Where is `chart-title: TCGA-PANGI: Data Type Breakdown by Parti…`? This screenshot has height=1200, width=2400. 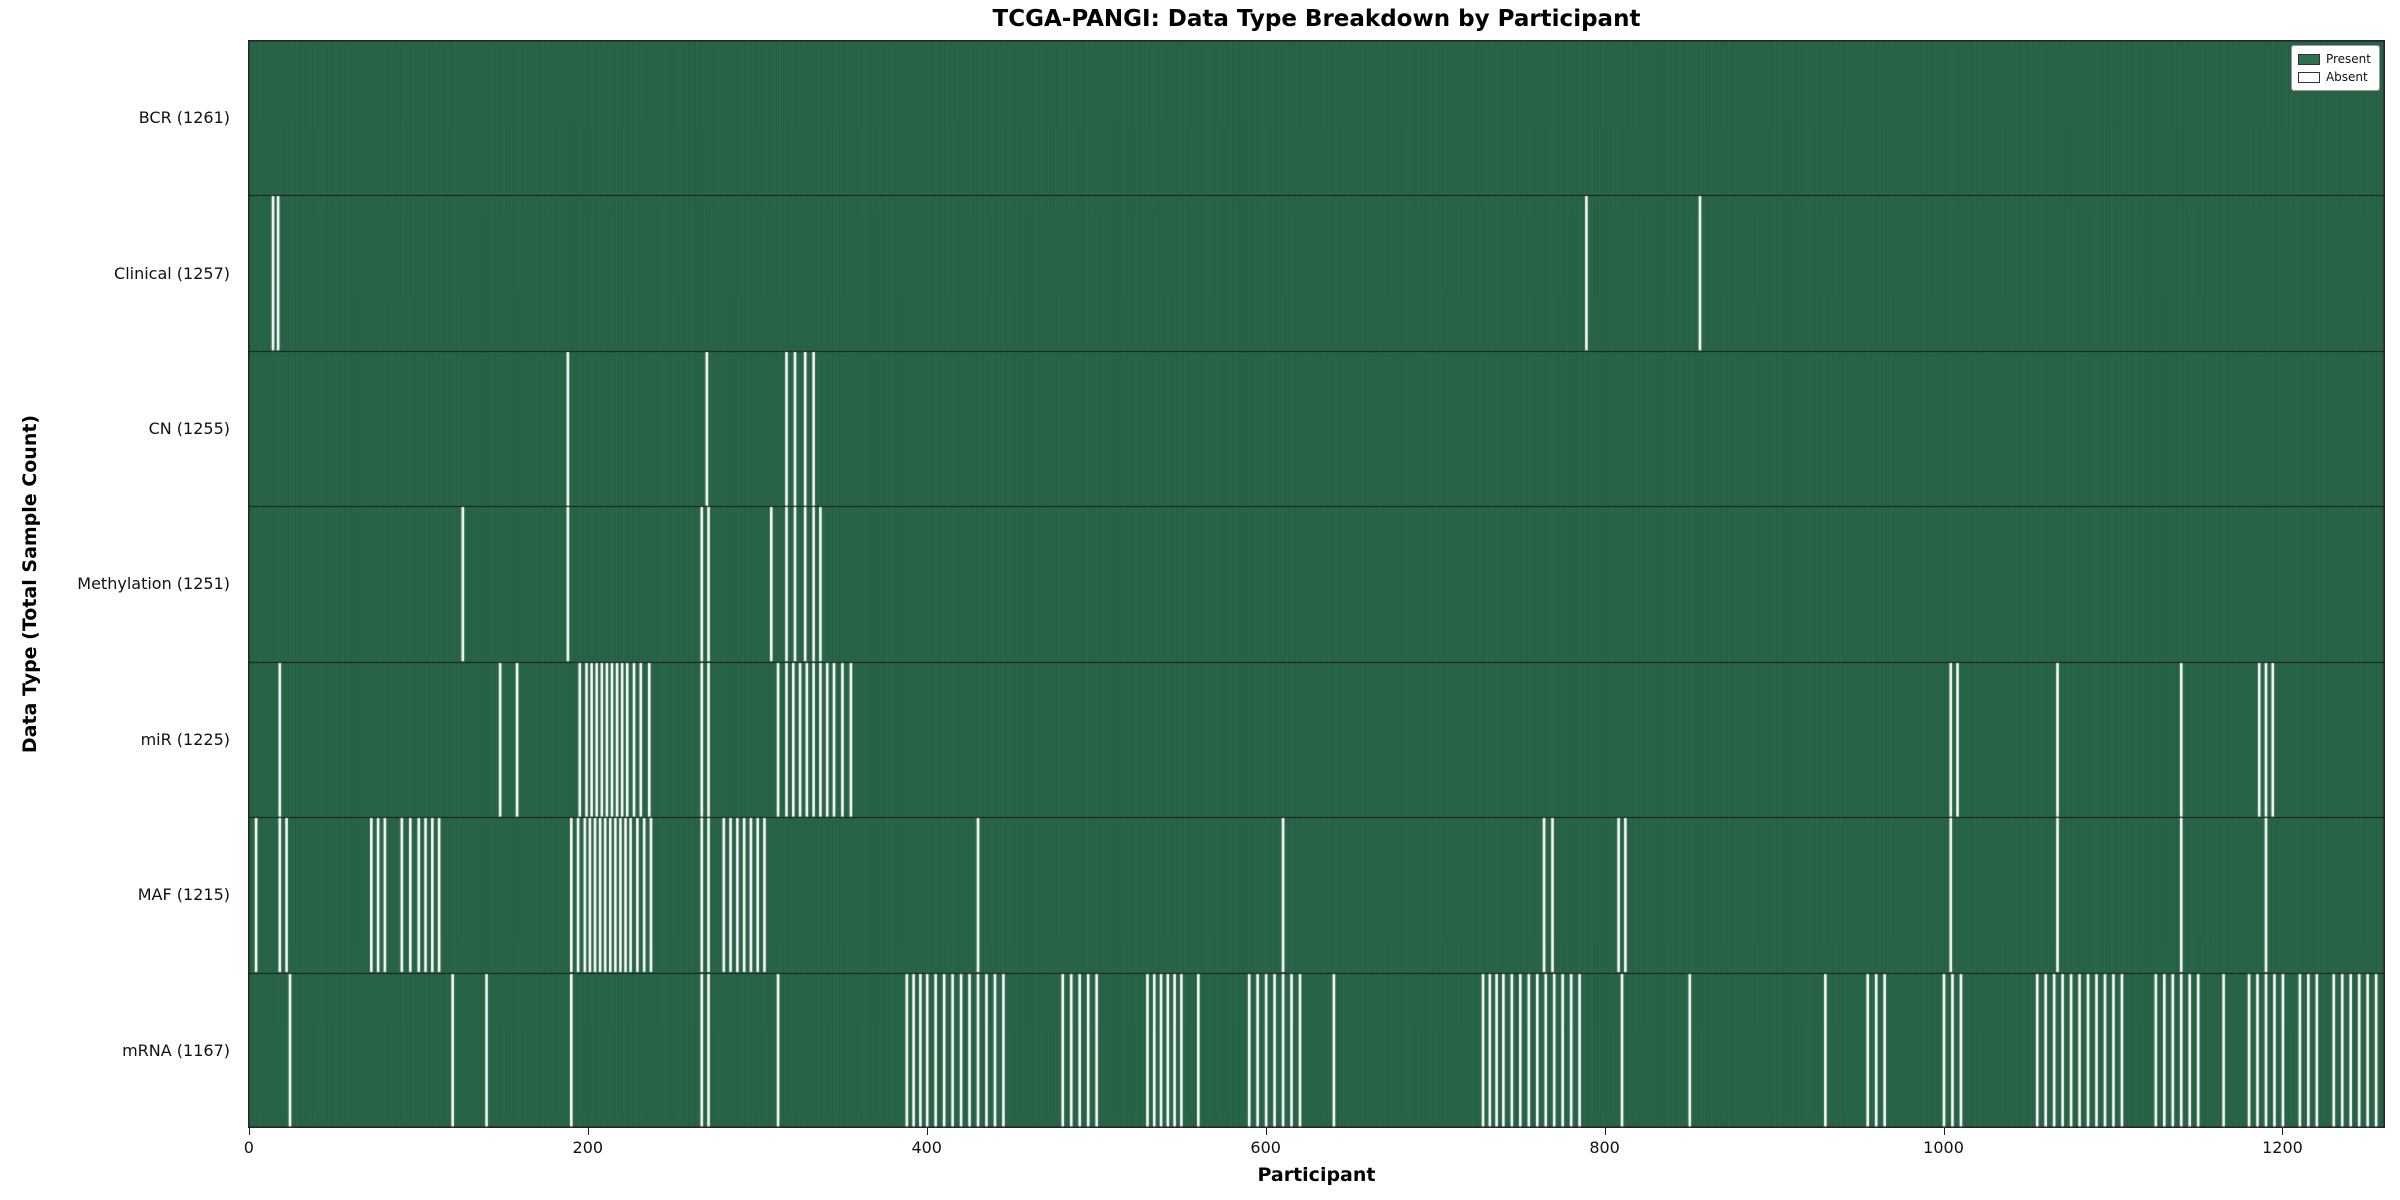
chart-title: TCGA-PANGI: Data Type Breakdown by Parti… is located at coordinates (1316, 19).